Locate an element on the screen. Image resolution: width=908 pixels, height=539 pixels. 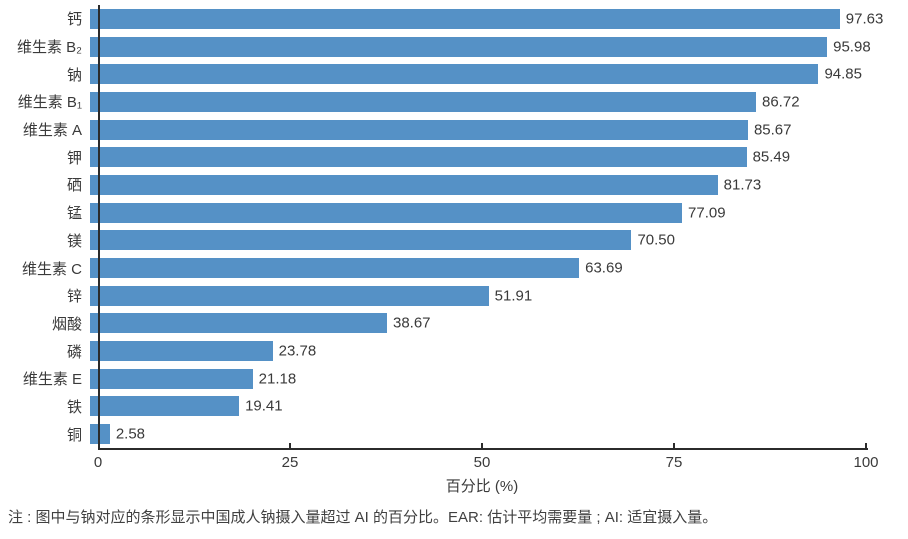
bar-row: 钾 85.49 is located at coordinates (448, 157).